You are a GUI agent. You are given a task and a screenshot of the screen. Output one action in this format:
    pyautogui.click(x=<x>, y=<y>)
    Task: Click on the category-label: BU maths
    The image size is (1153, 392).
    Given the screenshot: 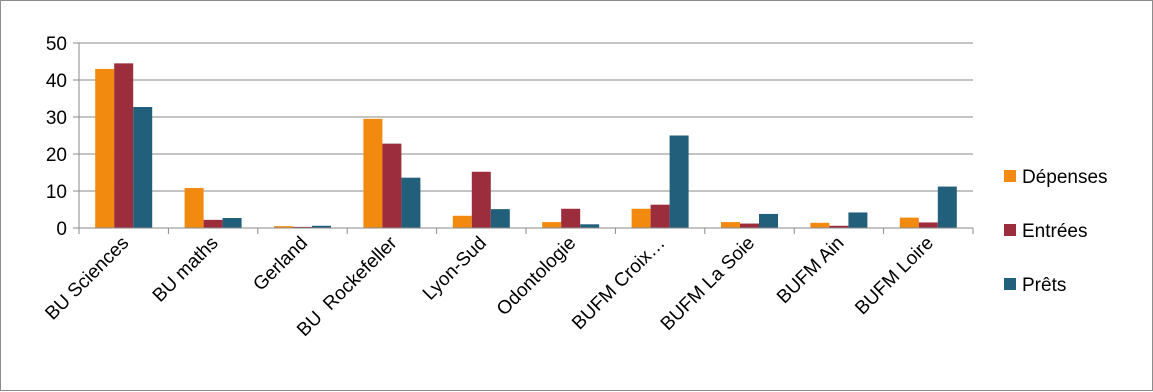 What is the action you would take?
    pyautogui.click(x=186, y=270)
    